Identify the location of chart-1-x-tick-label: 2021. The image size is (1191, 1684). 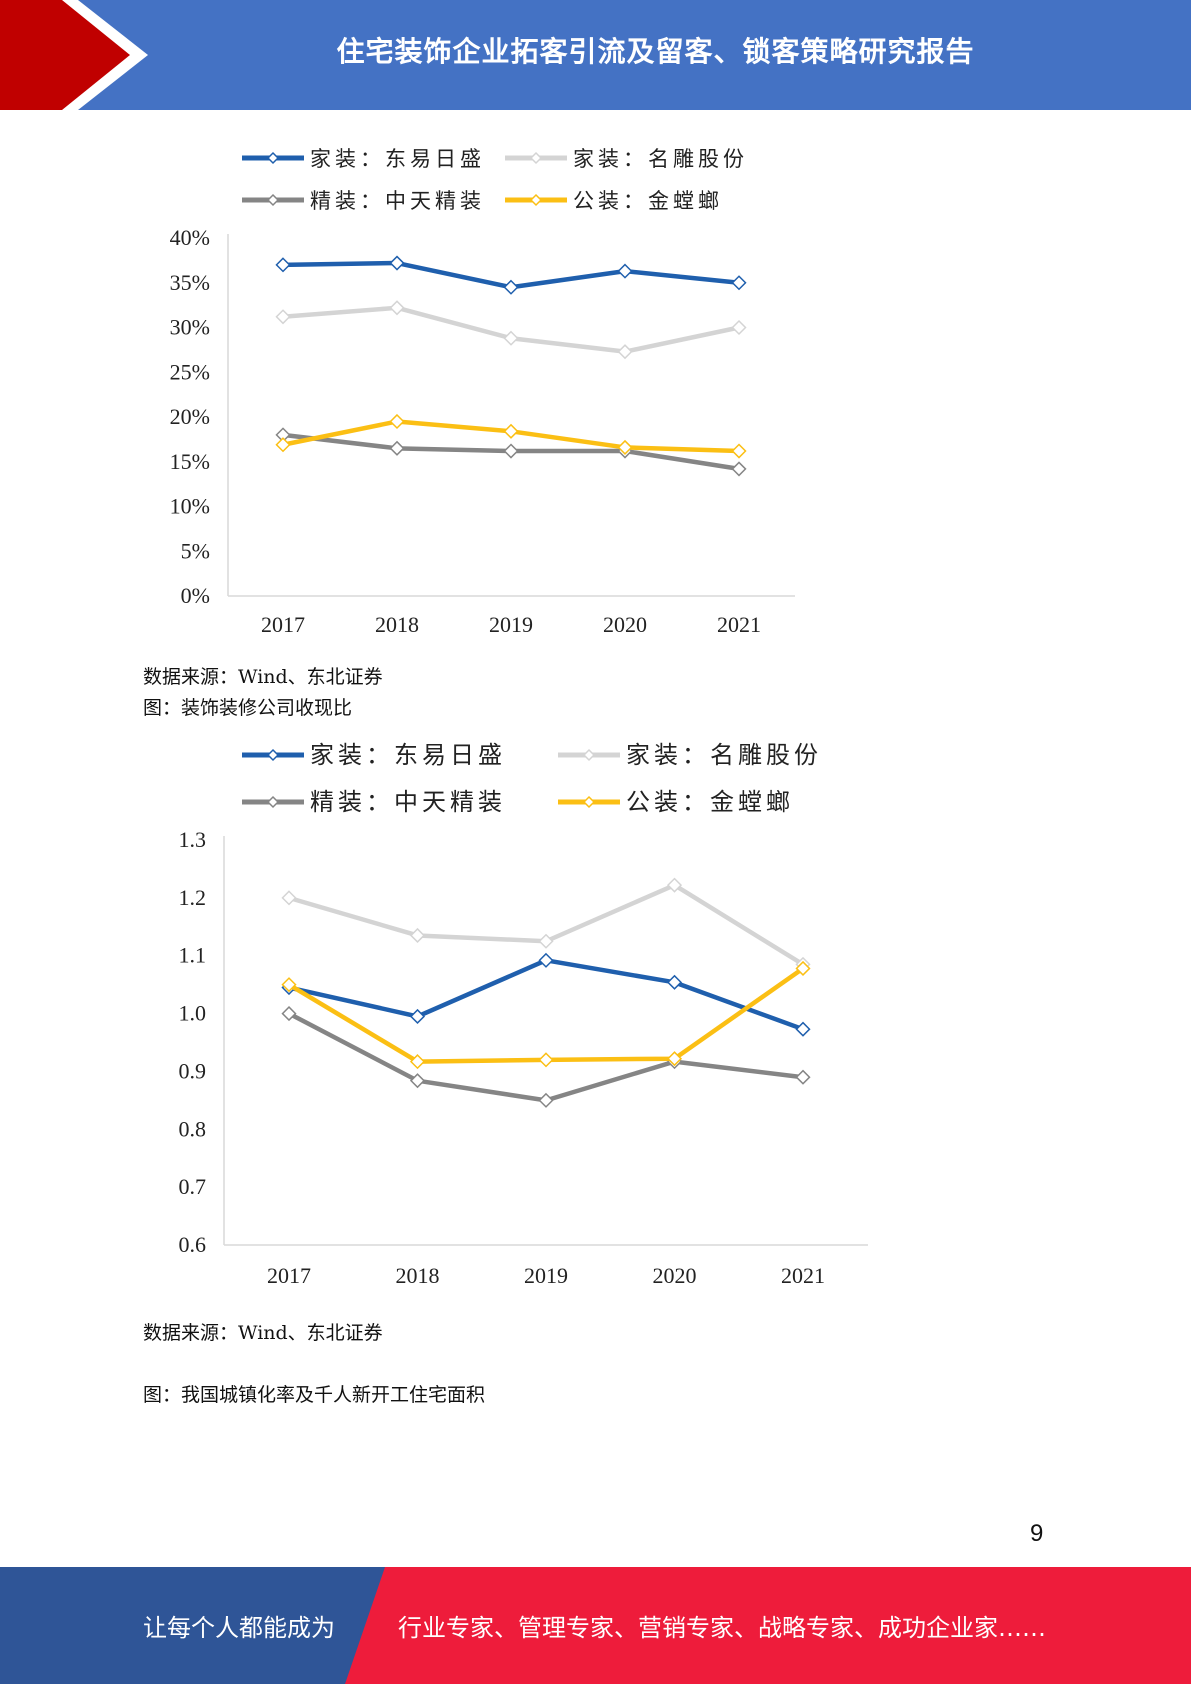
(739, 624).